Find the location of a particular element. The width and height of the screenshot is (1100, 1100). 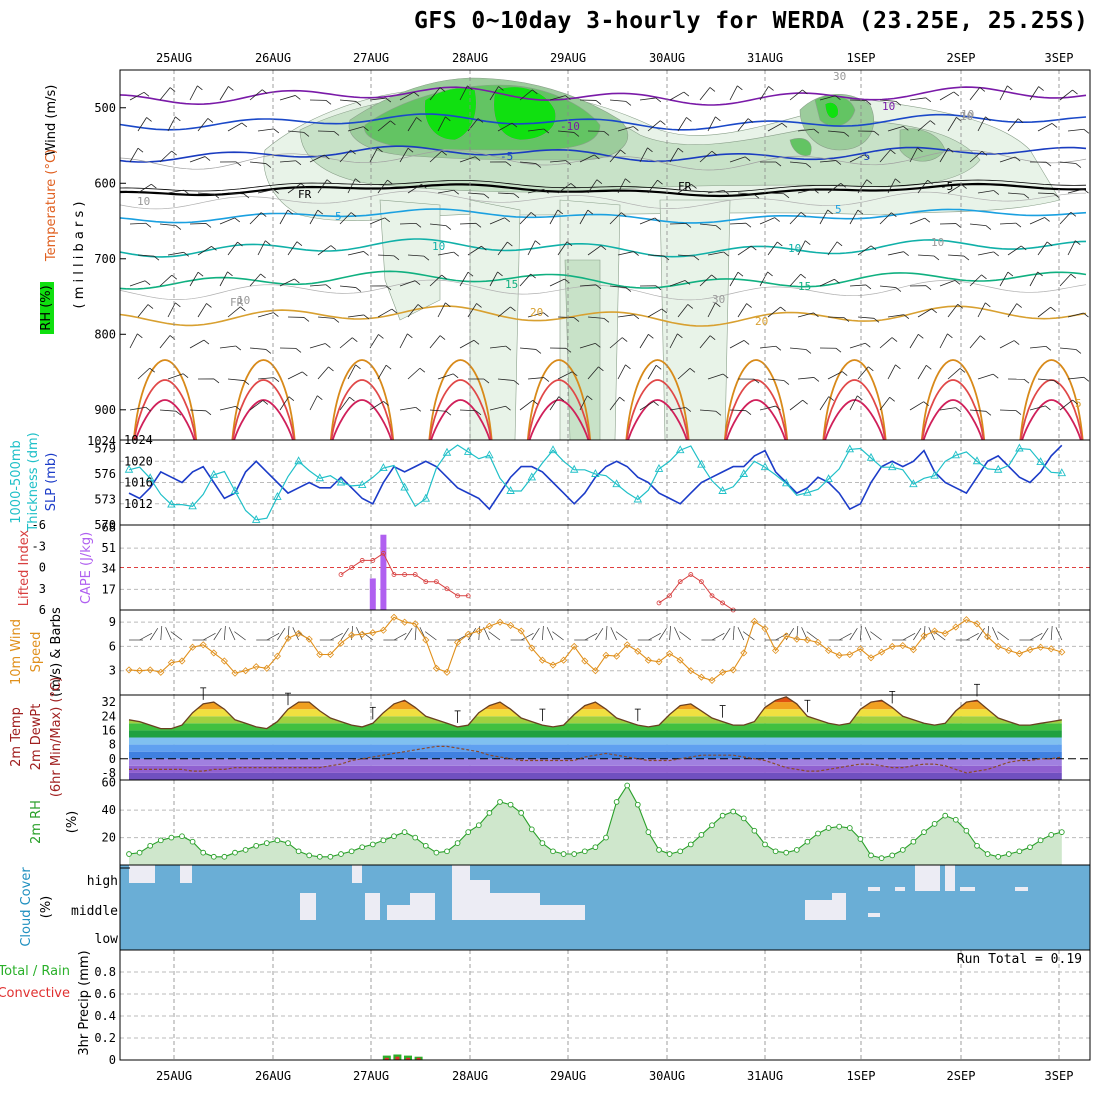

precip-convective-bar is located at coordinates (418, 1058).